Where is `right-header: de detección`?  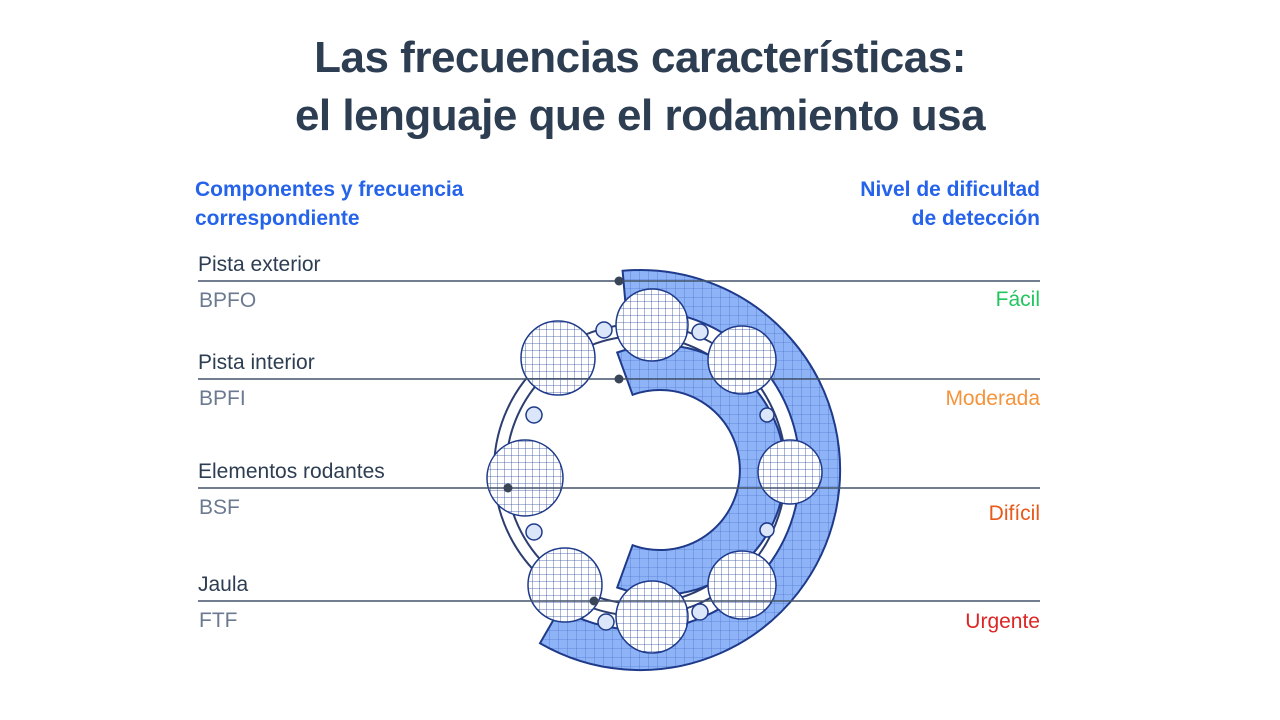
right-header: de detección is located at coordinates (976, 218).